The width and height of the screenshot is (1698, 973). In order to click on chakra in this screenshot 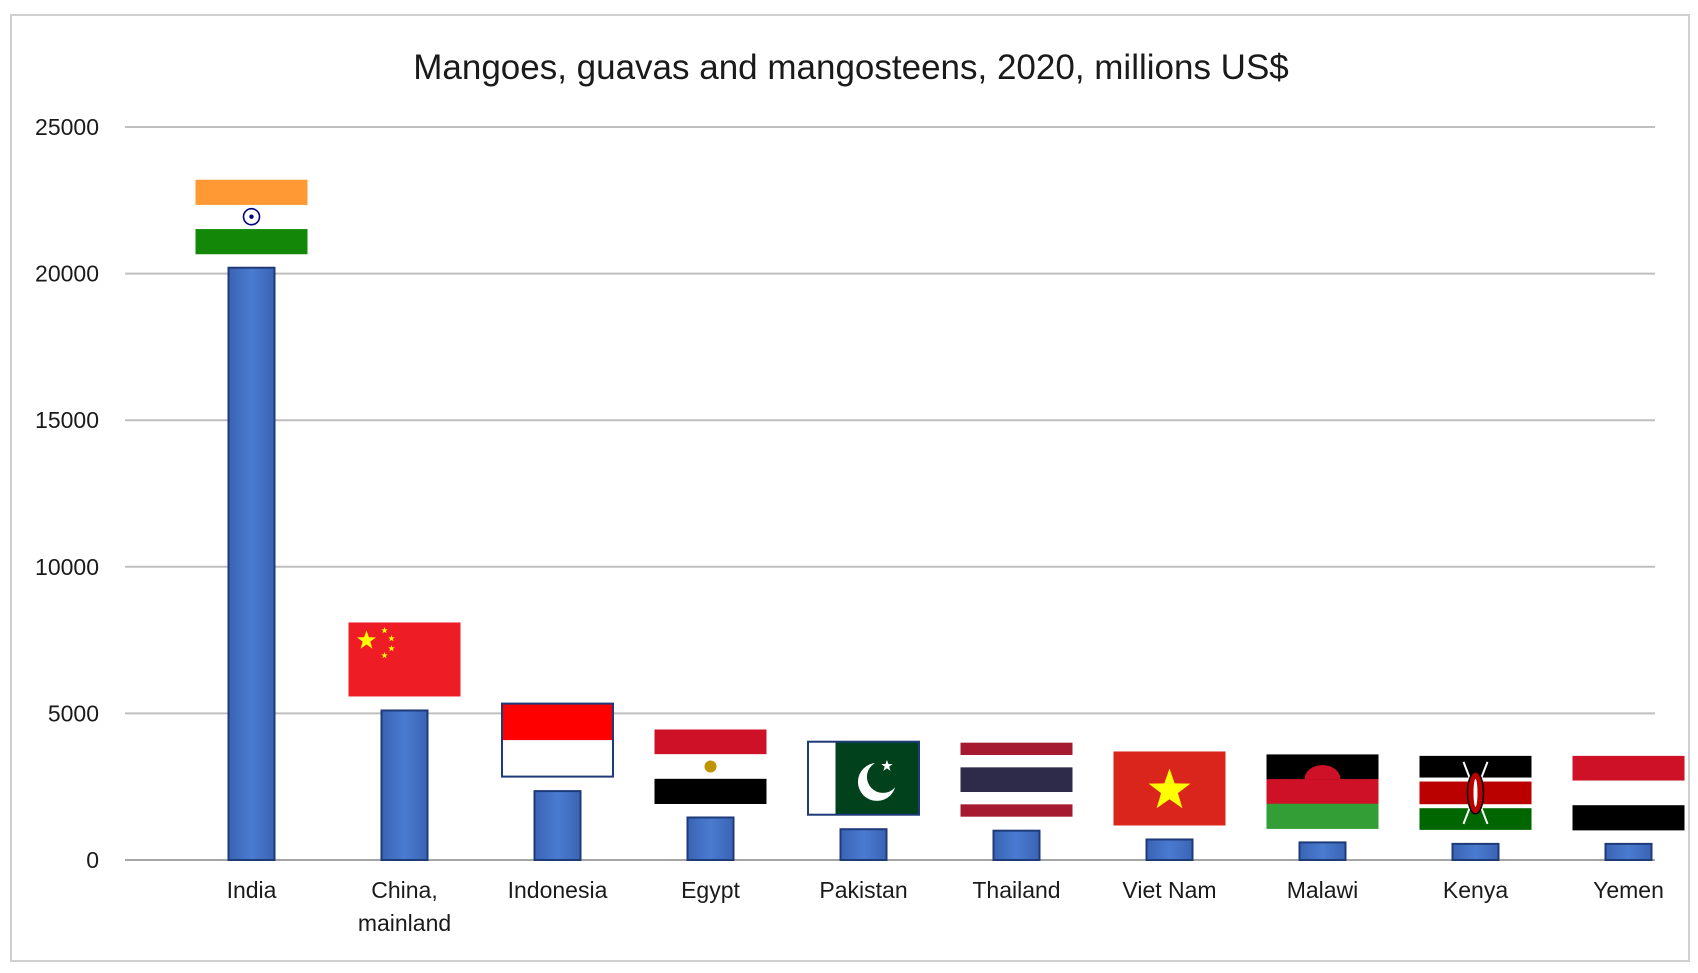, I will do `click(251, 216)`.